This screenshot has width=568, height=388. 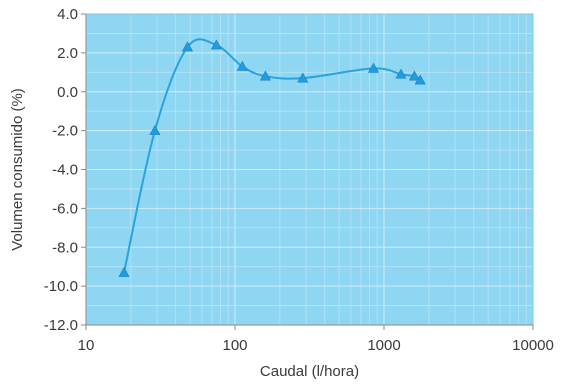 I want to click on y-tick-label: -12.0, so click(x=61, y=325).